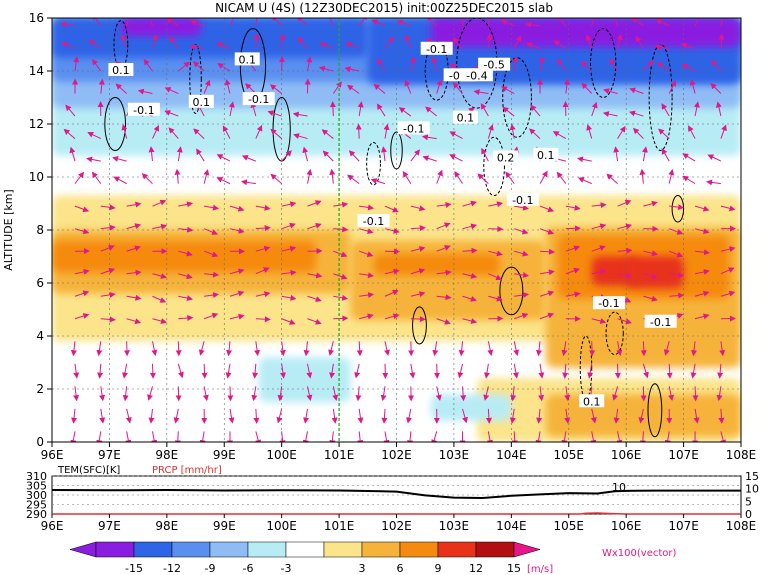  I want to click on colorbar-boxes, so click(305, 549).